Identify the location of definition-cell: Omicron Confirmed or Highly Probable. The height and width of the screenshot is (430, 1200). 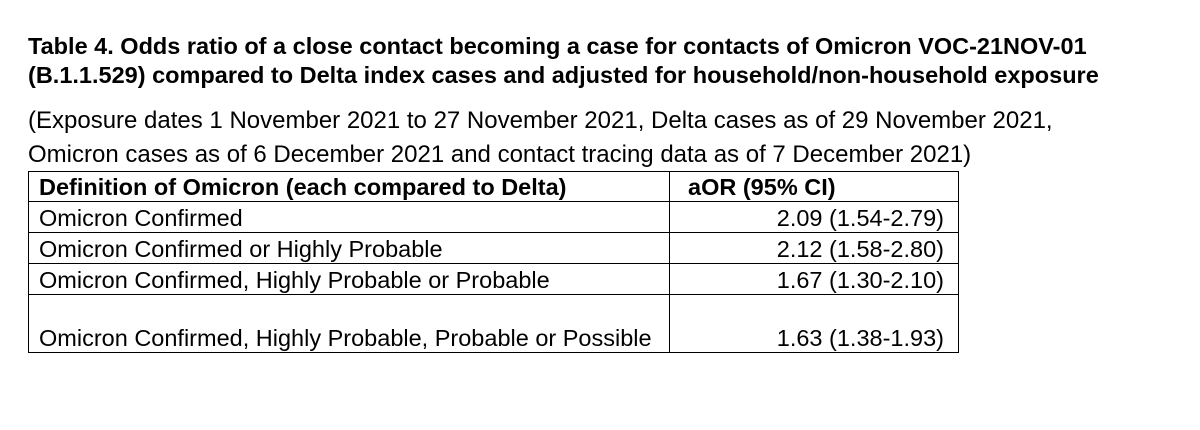
(349, 248).